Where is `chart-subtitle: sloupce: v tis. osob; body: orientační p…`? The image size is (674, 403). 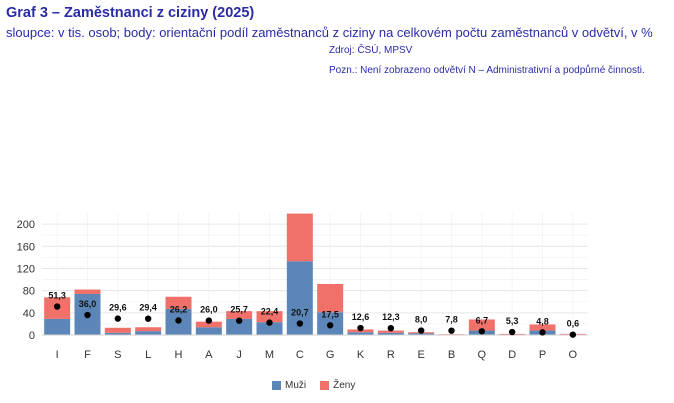 chart-subtitle: sloupce: v tis. osob; body: orientační p… is located at coordinates (329, 32).